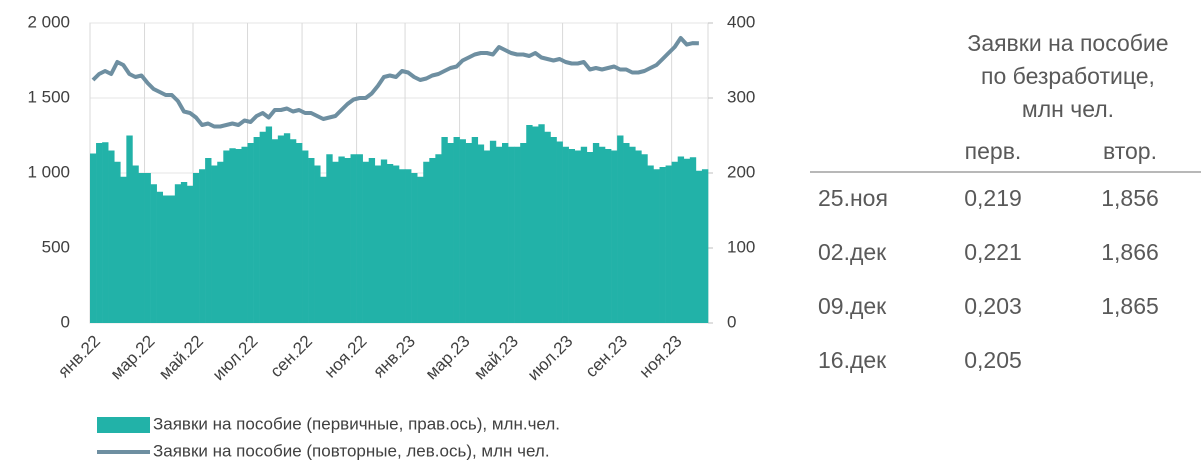 The height and width of the screenshot is (470, 1201). Describe the element at coordinates (395, 82) in the screenshot. I see `line` at that location.